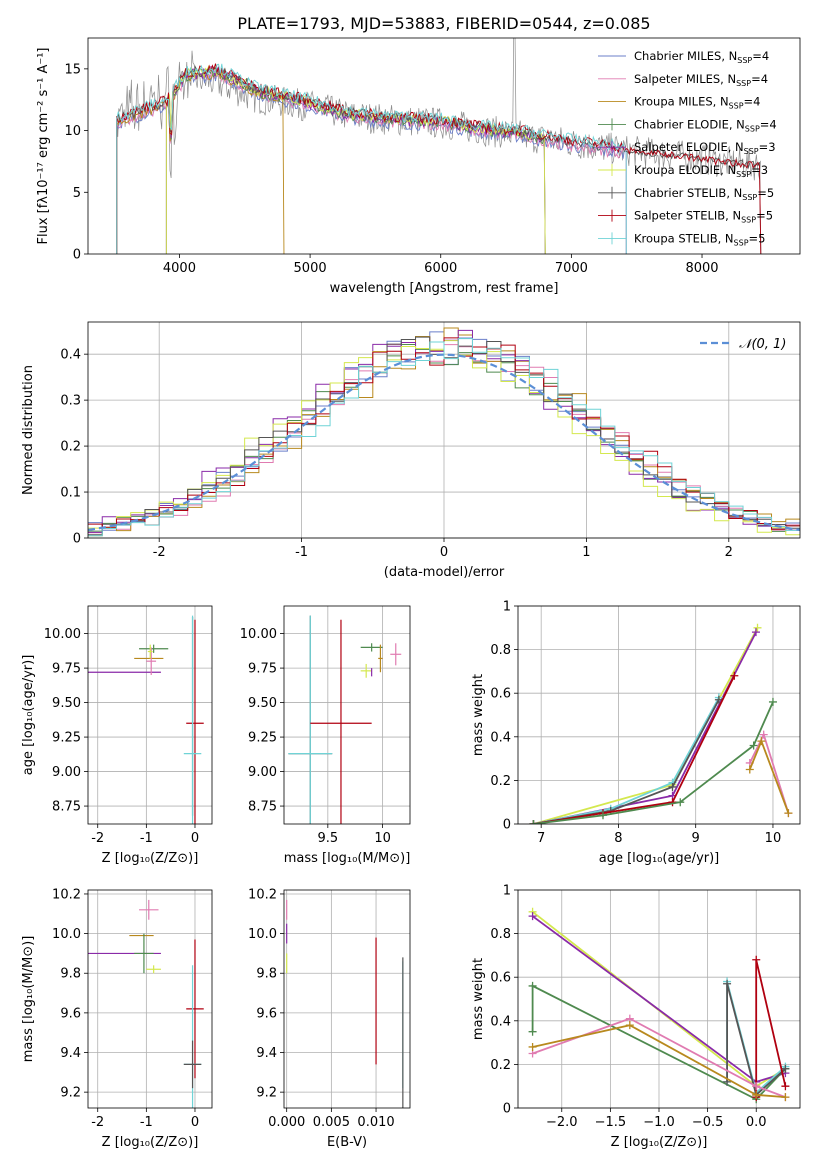  What do you see at coordinates (286, 1122) in the screenshot?
I see `x-tick-label: 0.000` at bounding box center [286, 1122].